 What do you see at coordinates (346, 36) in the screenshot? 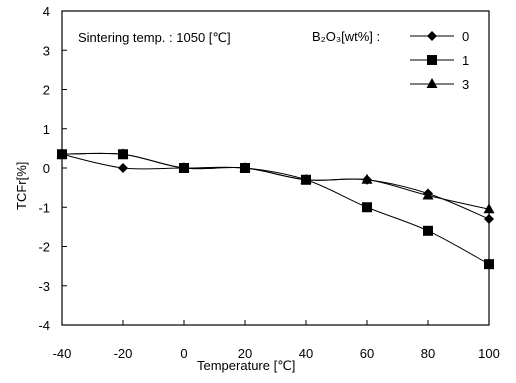
I see `legend-title: B₂O₃[wt%] :` at bounding box center [346, 36].